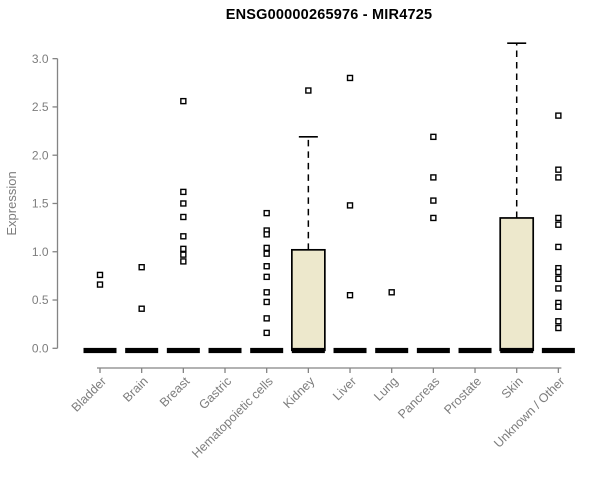 The width and height of the screenshot is (600, 500). I want to click on x-tick-label-unknown-other: Unknown / Other, so click(529, 412).